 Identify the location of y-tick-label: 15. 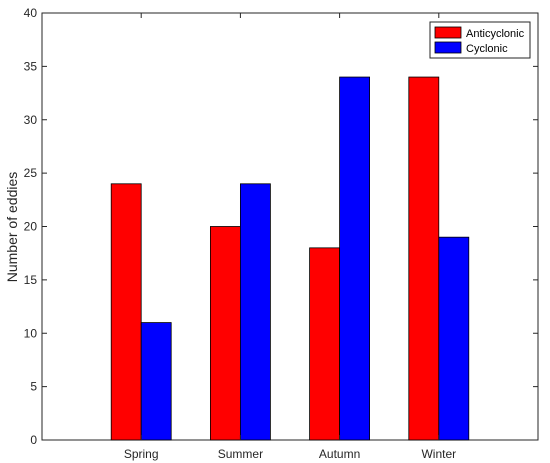
(31, 280).